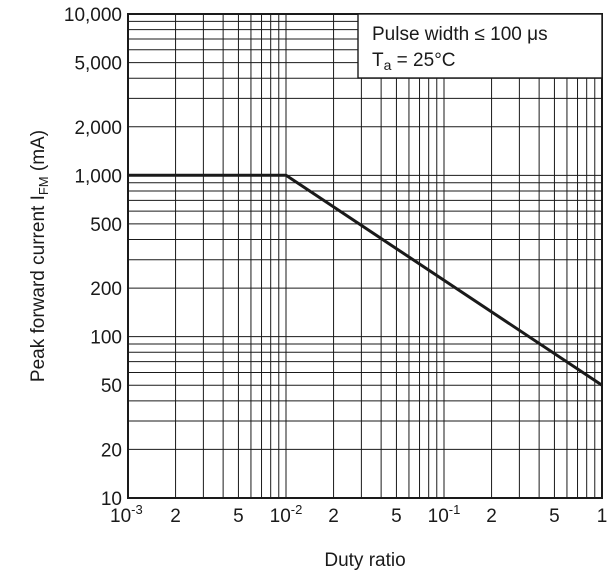 This screenshot has height=575, width=616. Describe the element at coordinates (106, 338) in the screenshot. I see `y-tick-label: 100` at that location.